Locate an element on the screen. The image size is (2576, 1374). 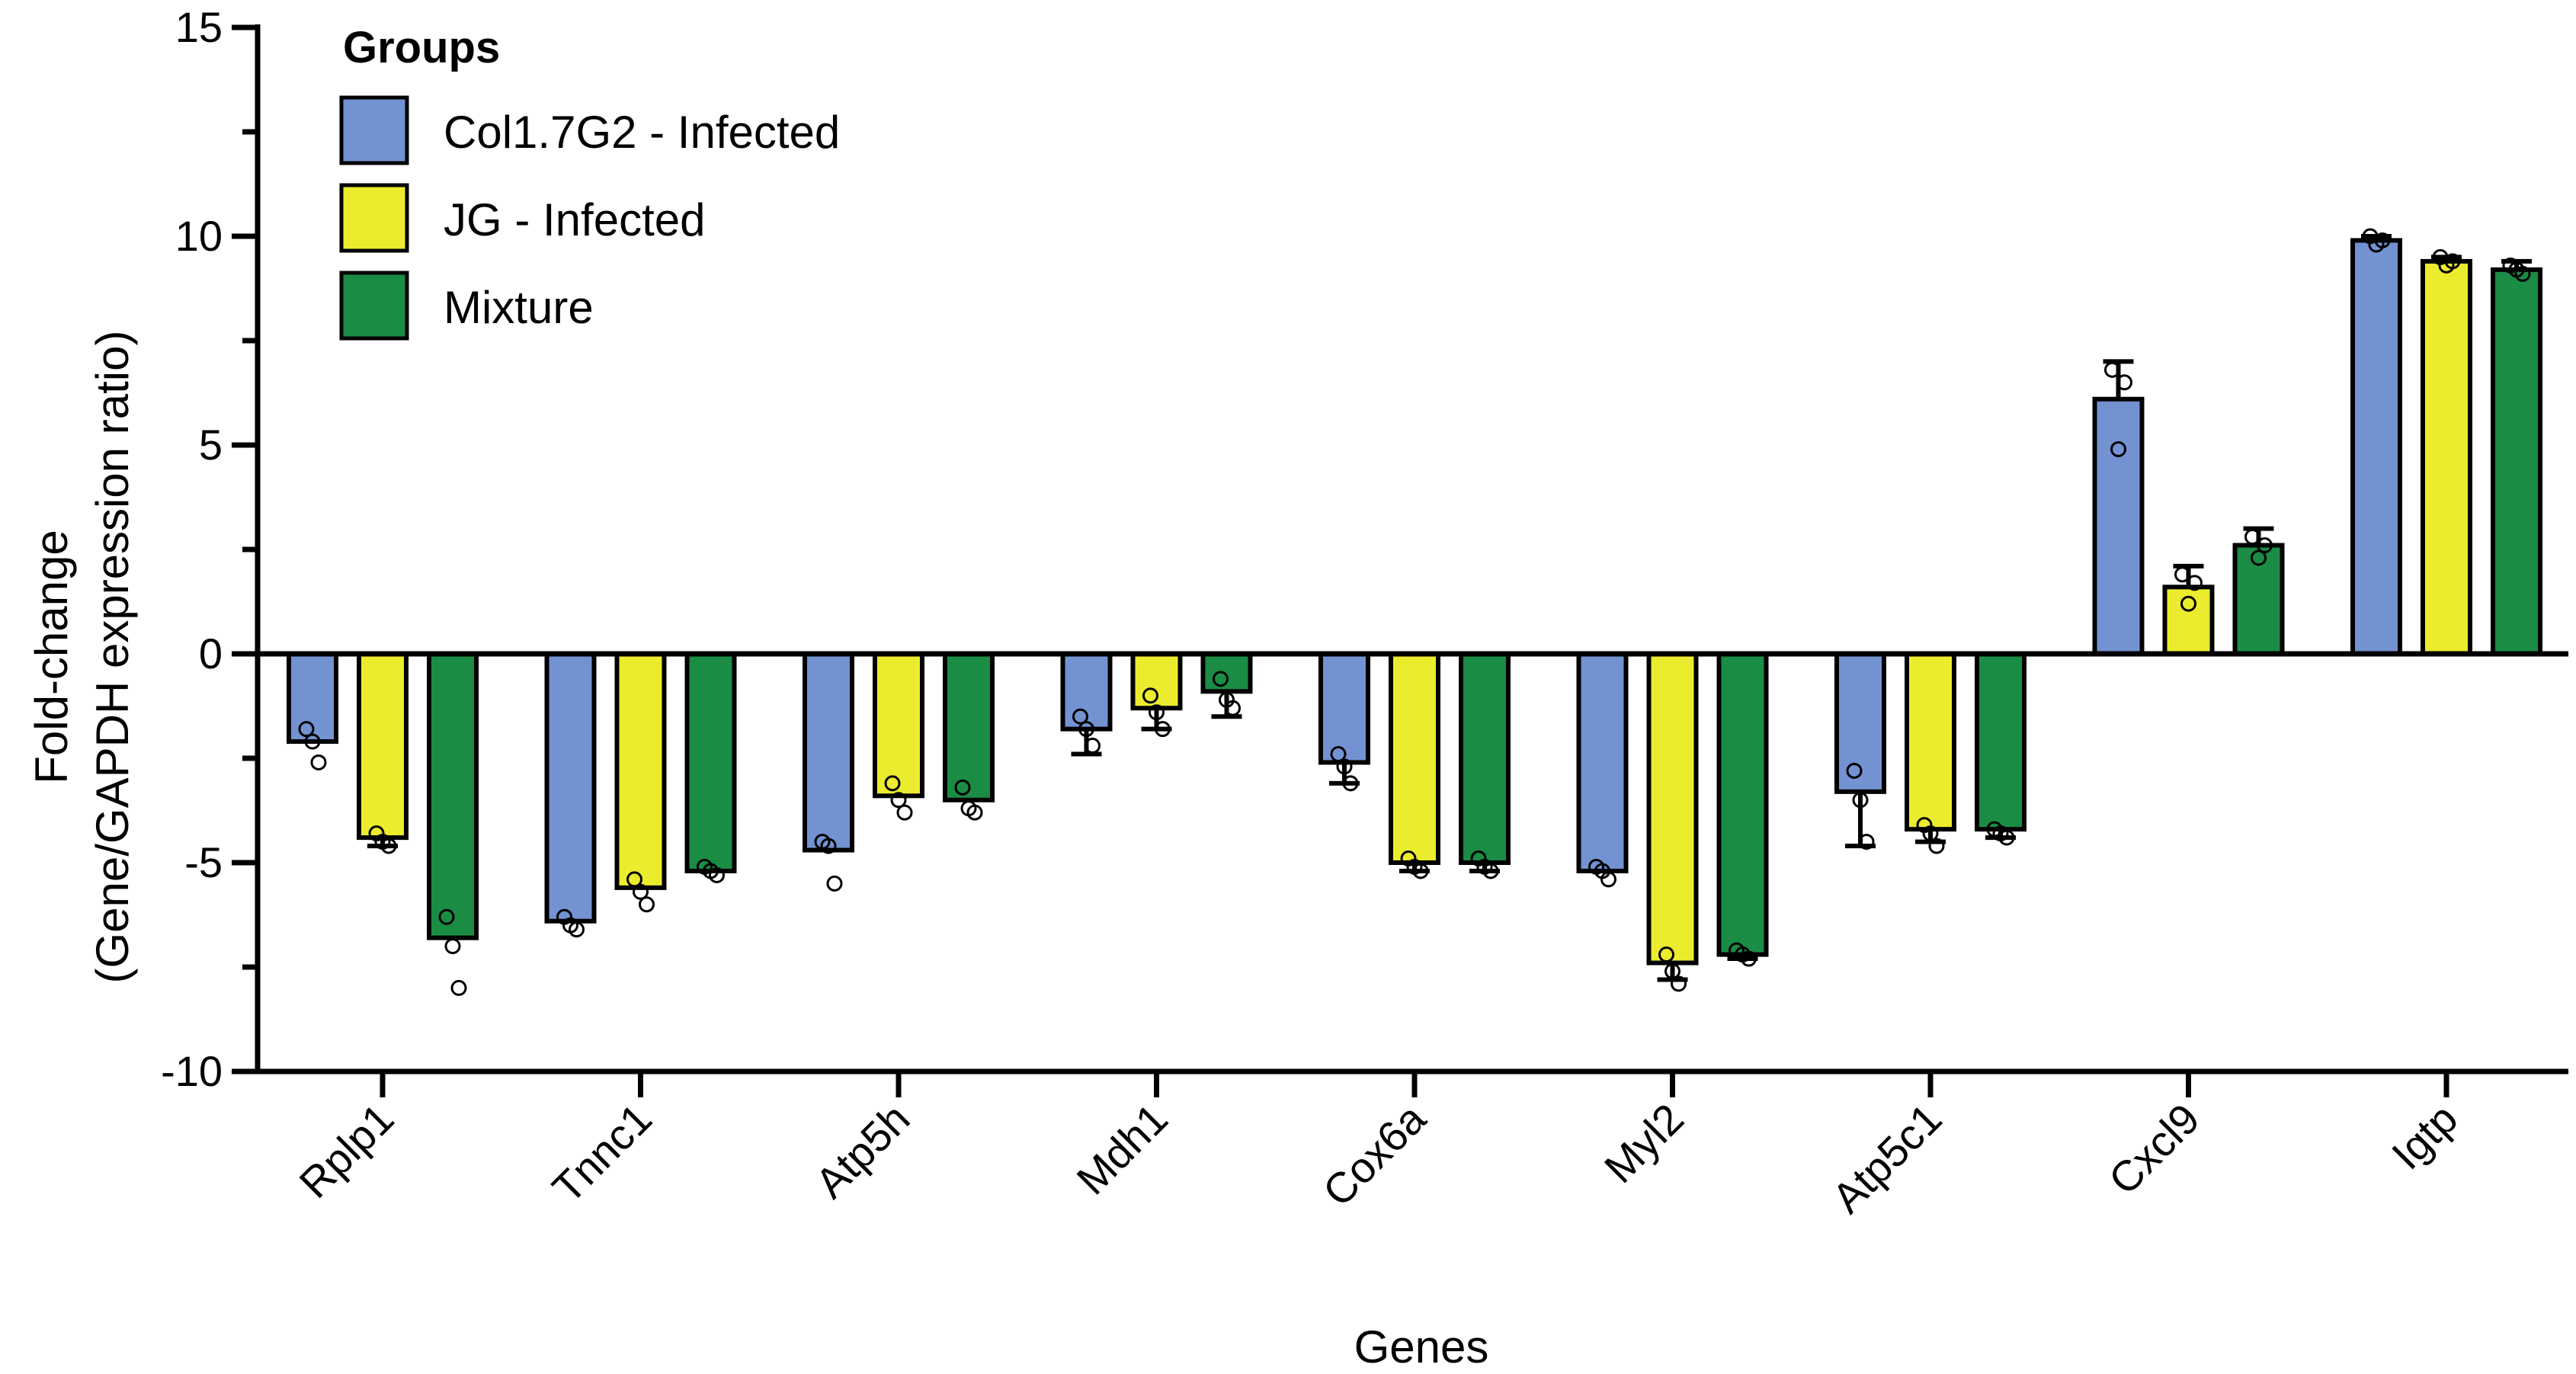
x-tick-label-atp5c1: Atp5c1 is located at coordinates (1887, 1158).